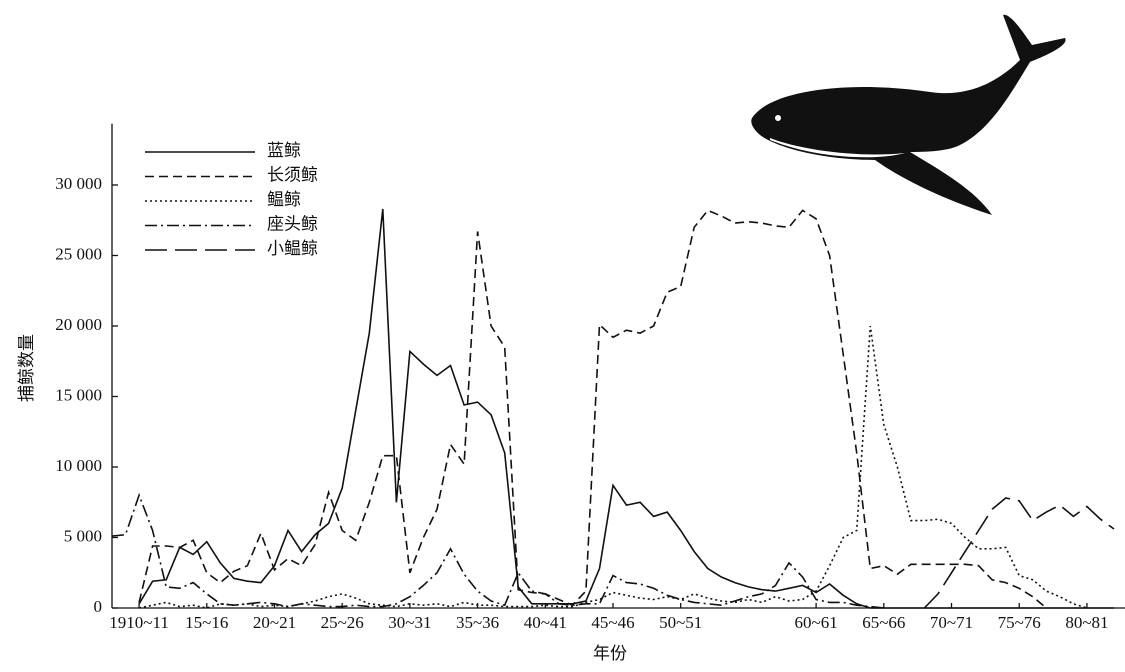 The width and height of the screenshot is (1125, 672). Describe the element at coordinates (139, 622) in the screenshot. I see `x-tick-label: 1910~11` at that location.